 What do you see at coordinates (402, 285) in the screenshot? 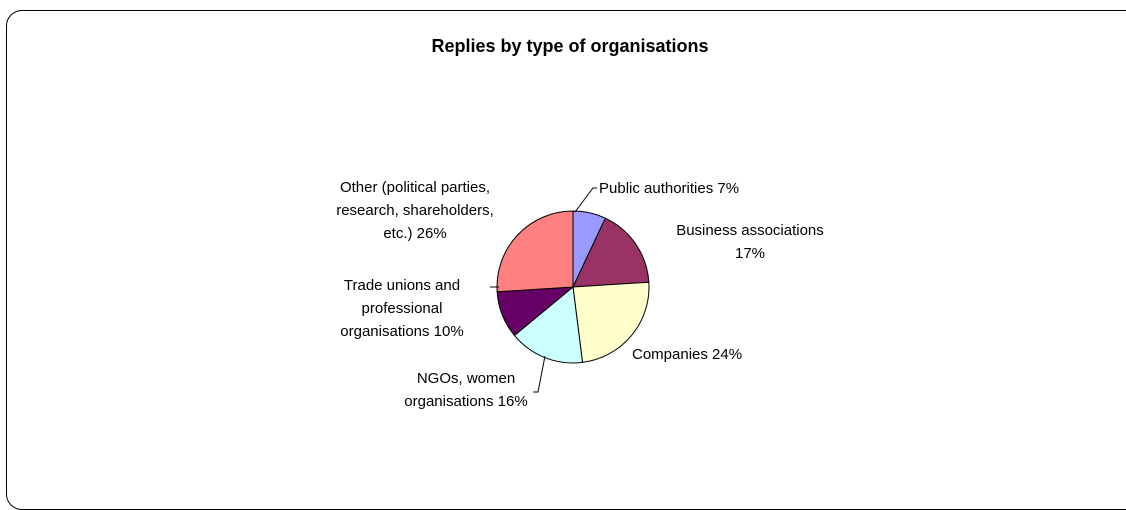
I see `slice-label-line: Trade unions and` at bounding box center [402, 285].